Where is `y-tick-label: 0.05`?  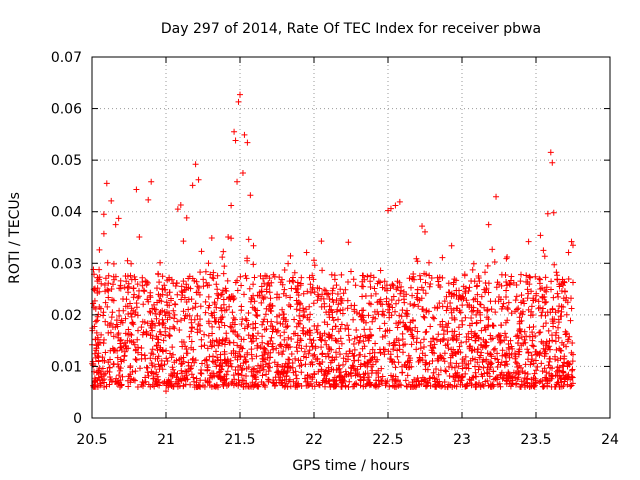
y-tick-label: 0.05 is located at coordinates (66, 161).